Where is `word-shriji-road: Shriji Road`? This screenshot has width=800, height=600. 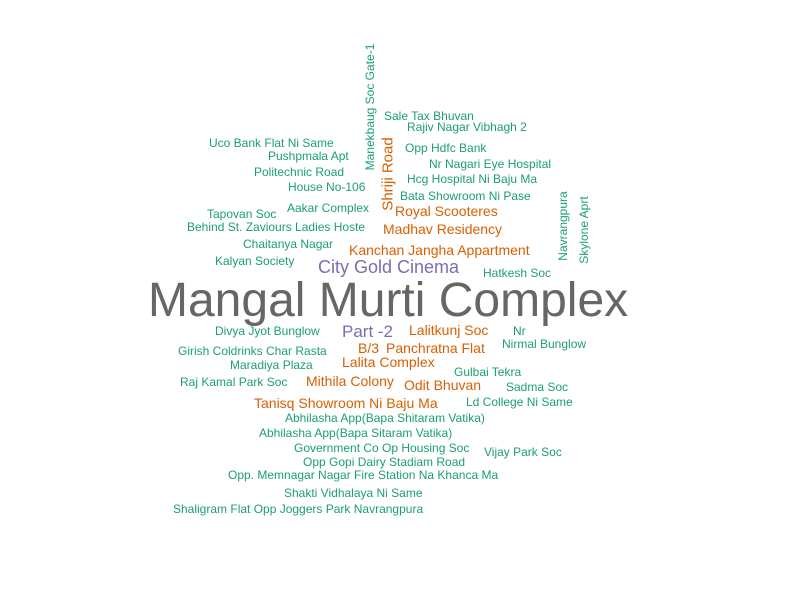
word-shriji-road: Shriji Road is located at coordinates (388, 173).